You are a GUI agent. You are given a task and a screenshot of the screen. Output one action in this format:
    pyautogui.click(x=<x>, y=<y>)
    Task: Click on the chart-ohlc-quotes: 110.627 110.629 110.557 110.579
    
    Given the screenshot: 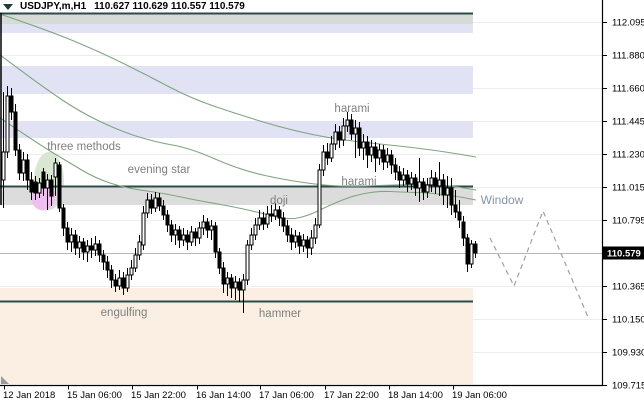 What is the action you would take?
    pyautogui.click(x=169, y=6)
    